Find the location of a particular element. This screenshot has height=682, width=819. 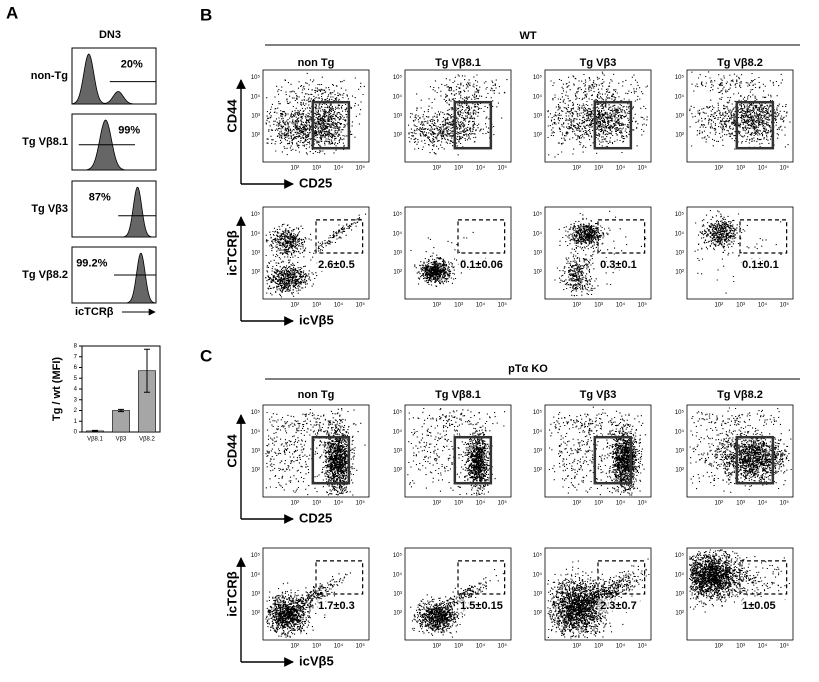

axis-label: icVβ5 is located at coordinates (316, 660).